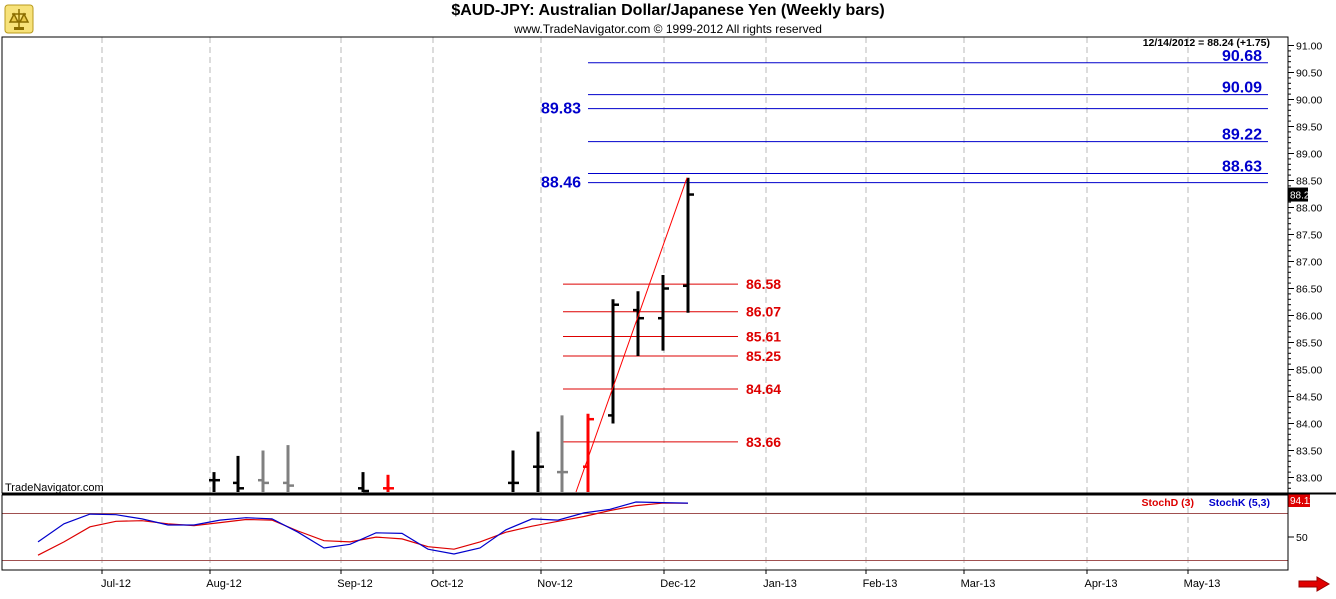  What do you see at coordinates (1100, 584) in the screenshot?
I see `x-tick-label: Apr-13` at bounding box center [1100, 584].